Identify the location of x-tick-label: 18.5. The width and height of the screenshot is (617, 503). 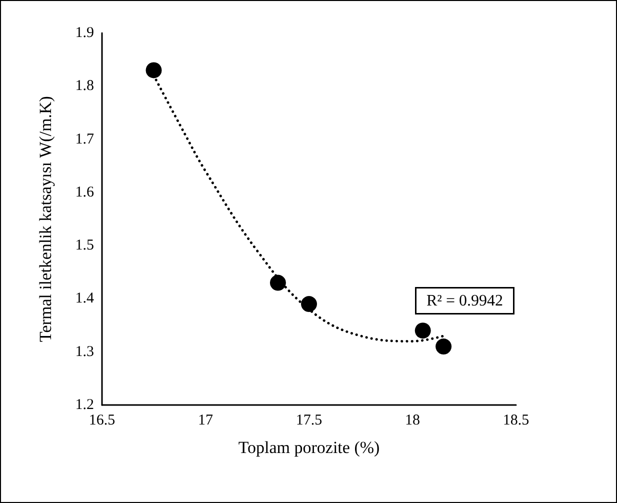
(516, 420).